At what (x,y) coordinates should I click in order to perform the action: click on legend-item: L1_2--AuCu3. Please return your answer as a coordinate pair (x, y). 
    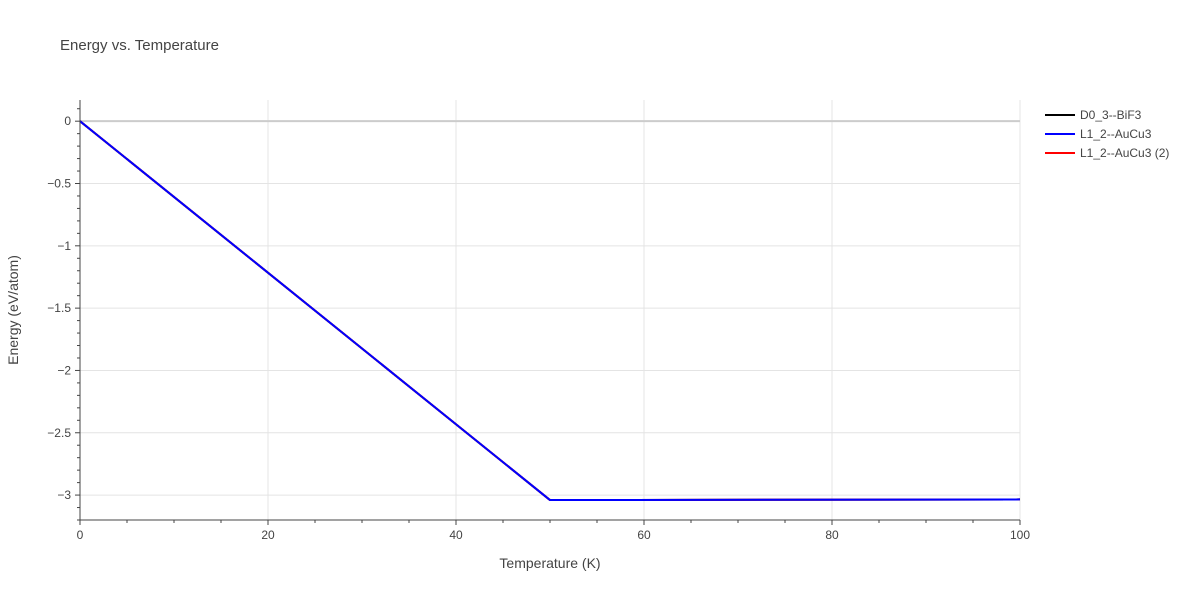
    Looking at the image, I should click on (1098, 134).